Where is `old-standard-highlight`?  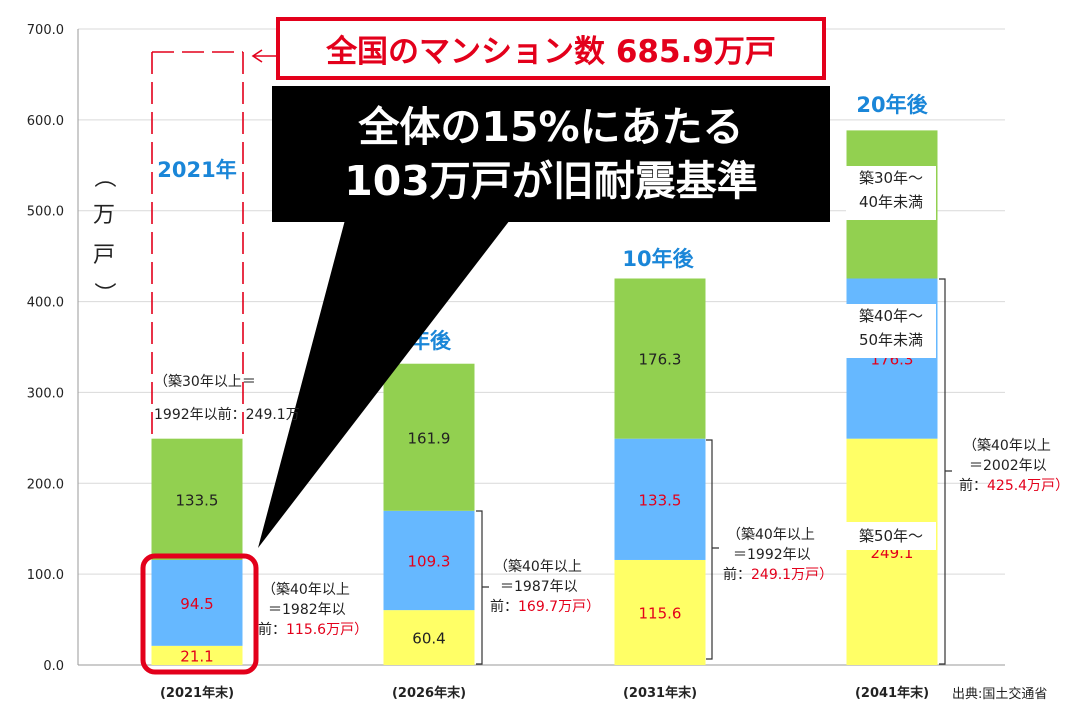 old-standard-highlight is located at coordinates (199, 614).